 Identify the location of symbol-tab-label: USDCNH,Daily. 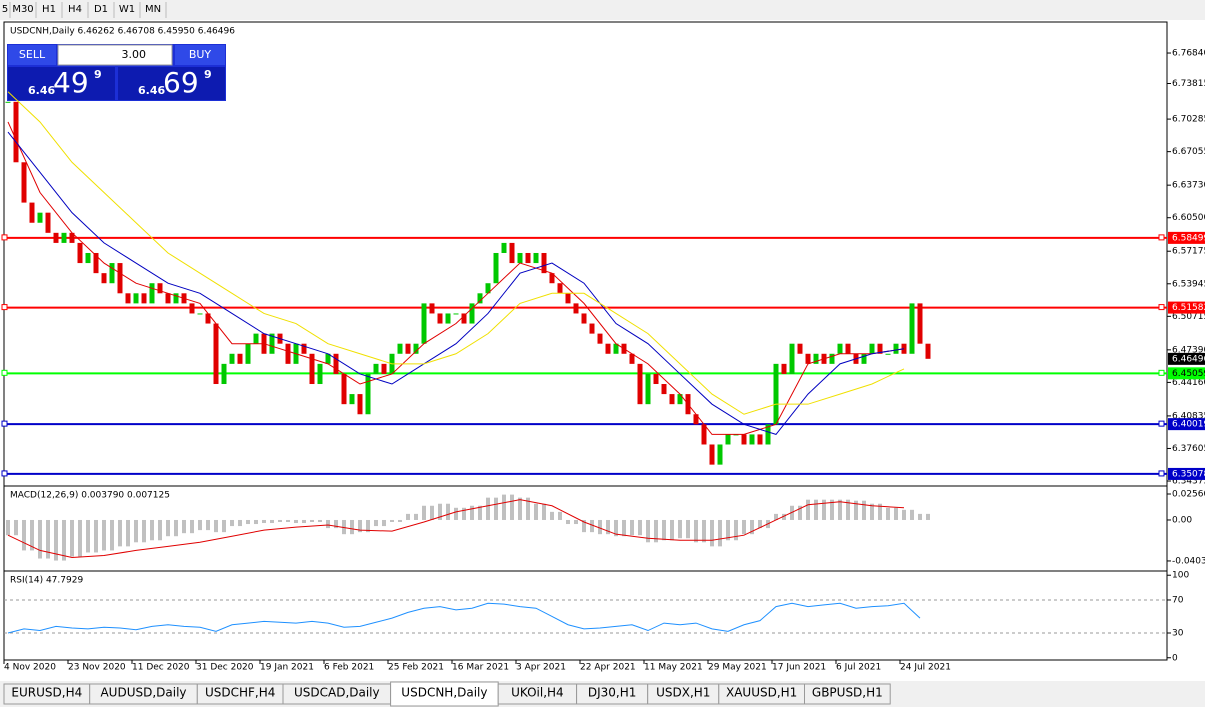
(444, 693).